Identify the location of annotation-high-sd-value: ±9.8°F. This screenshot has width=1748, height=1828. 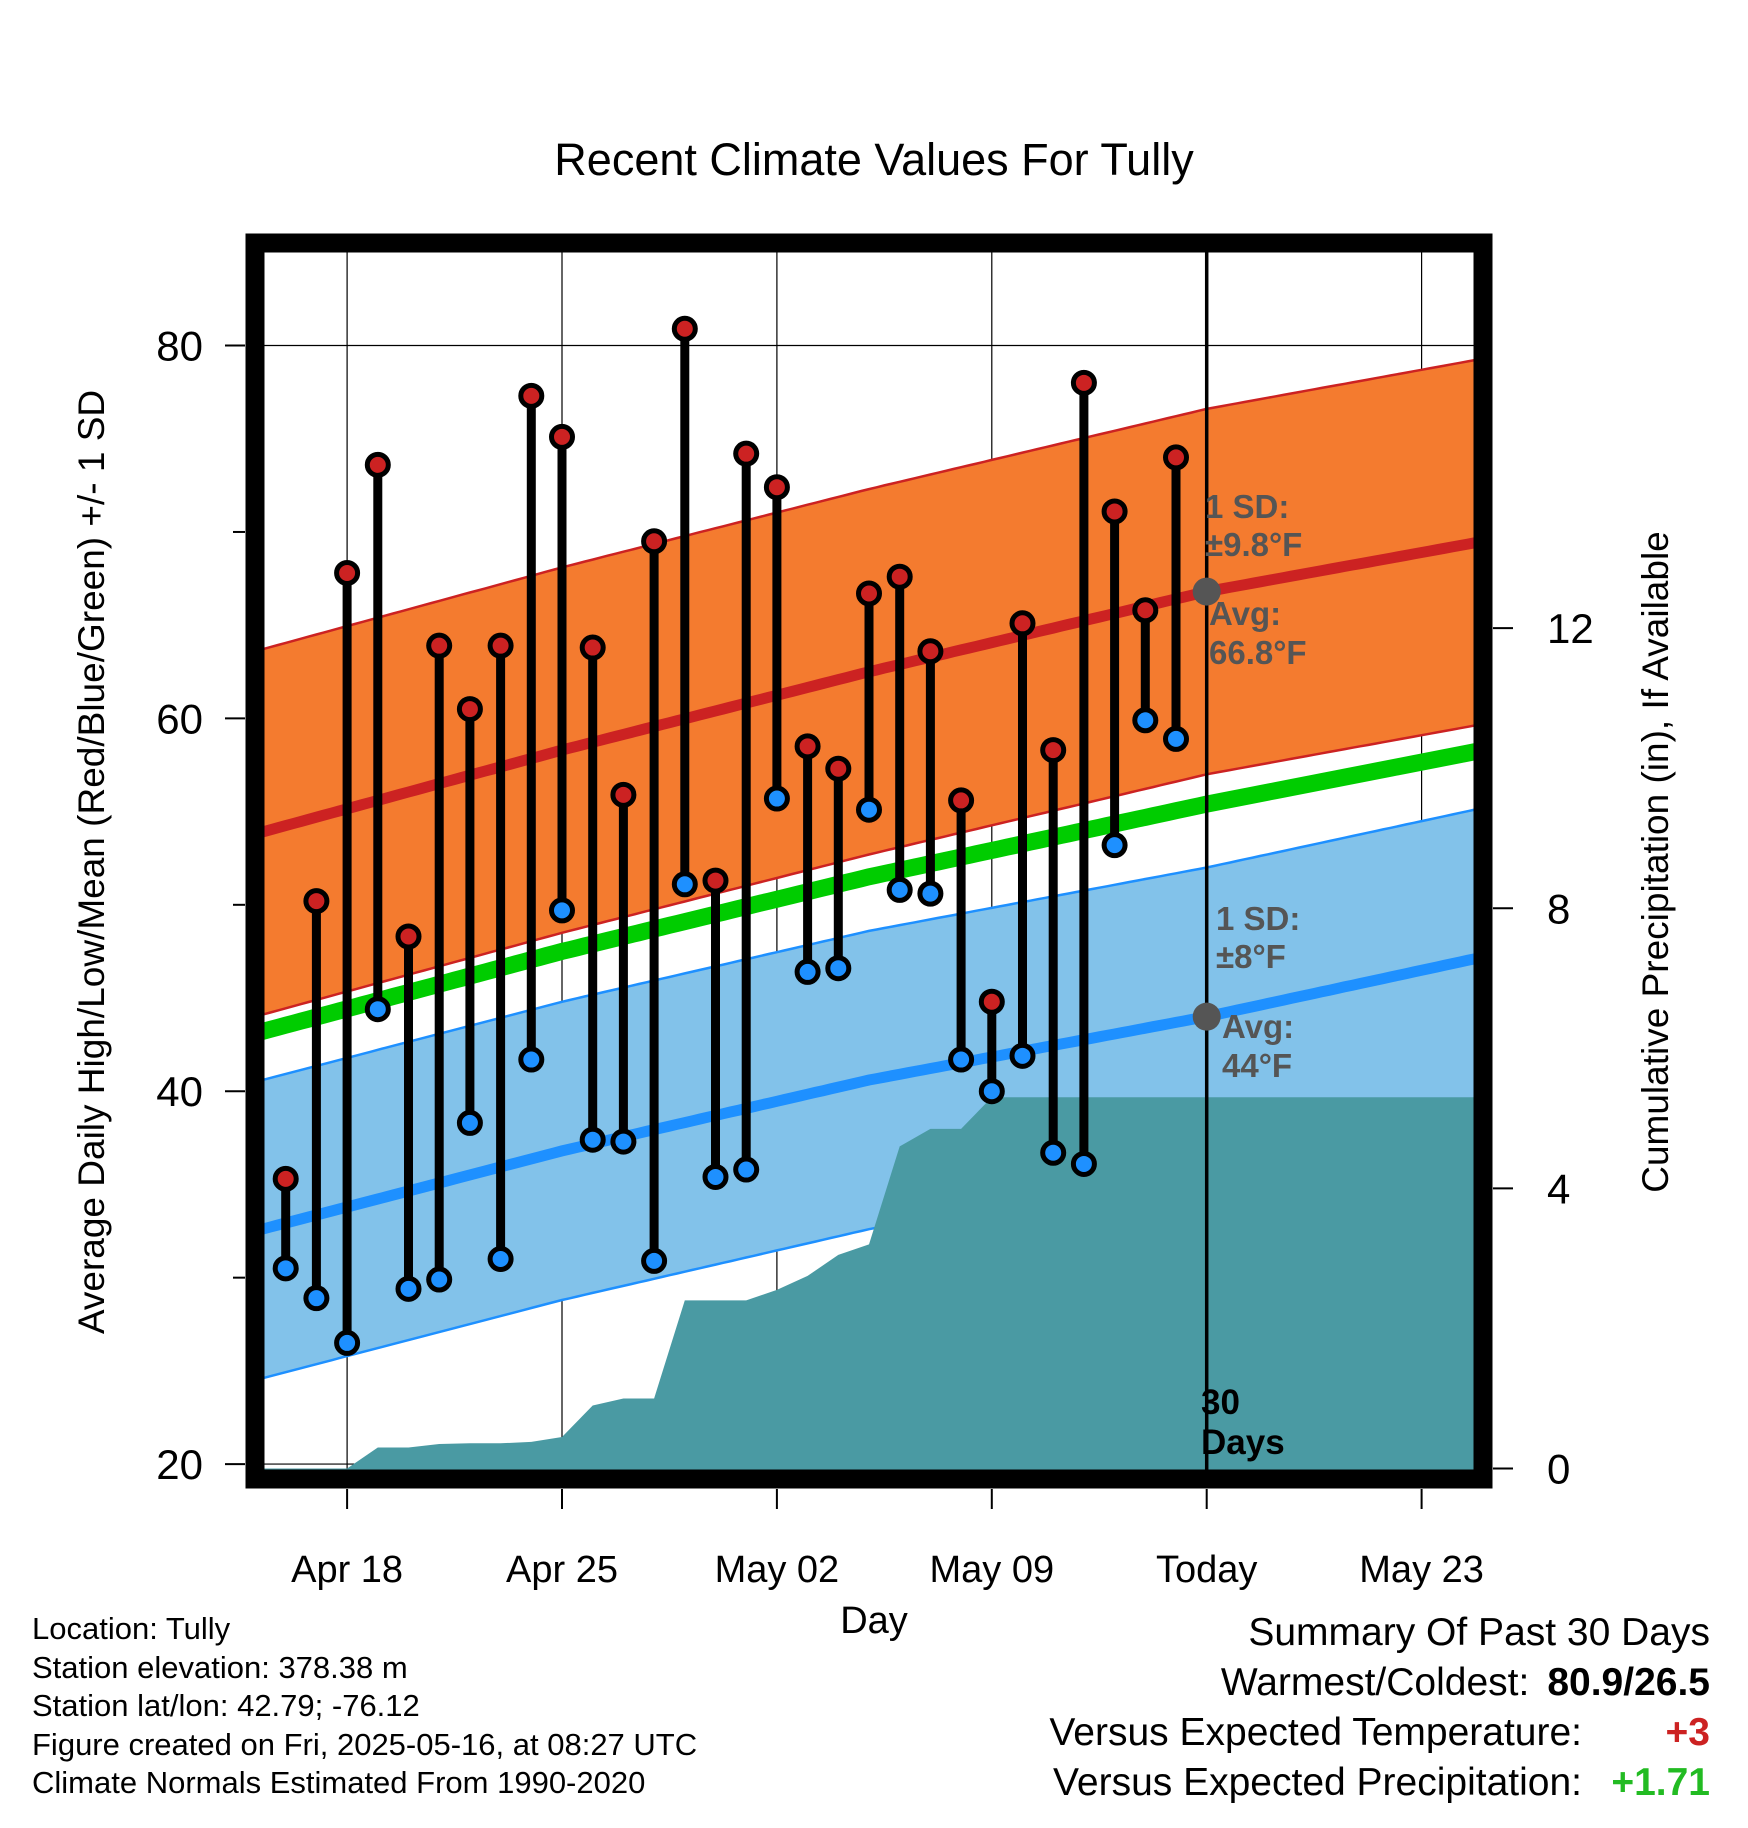
(1253, 544).